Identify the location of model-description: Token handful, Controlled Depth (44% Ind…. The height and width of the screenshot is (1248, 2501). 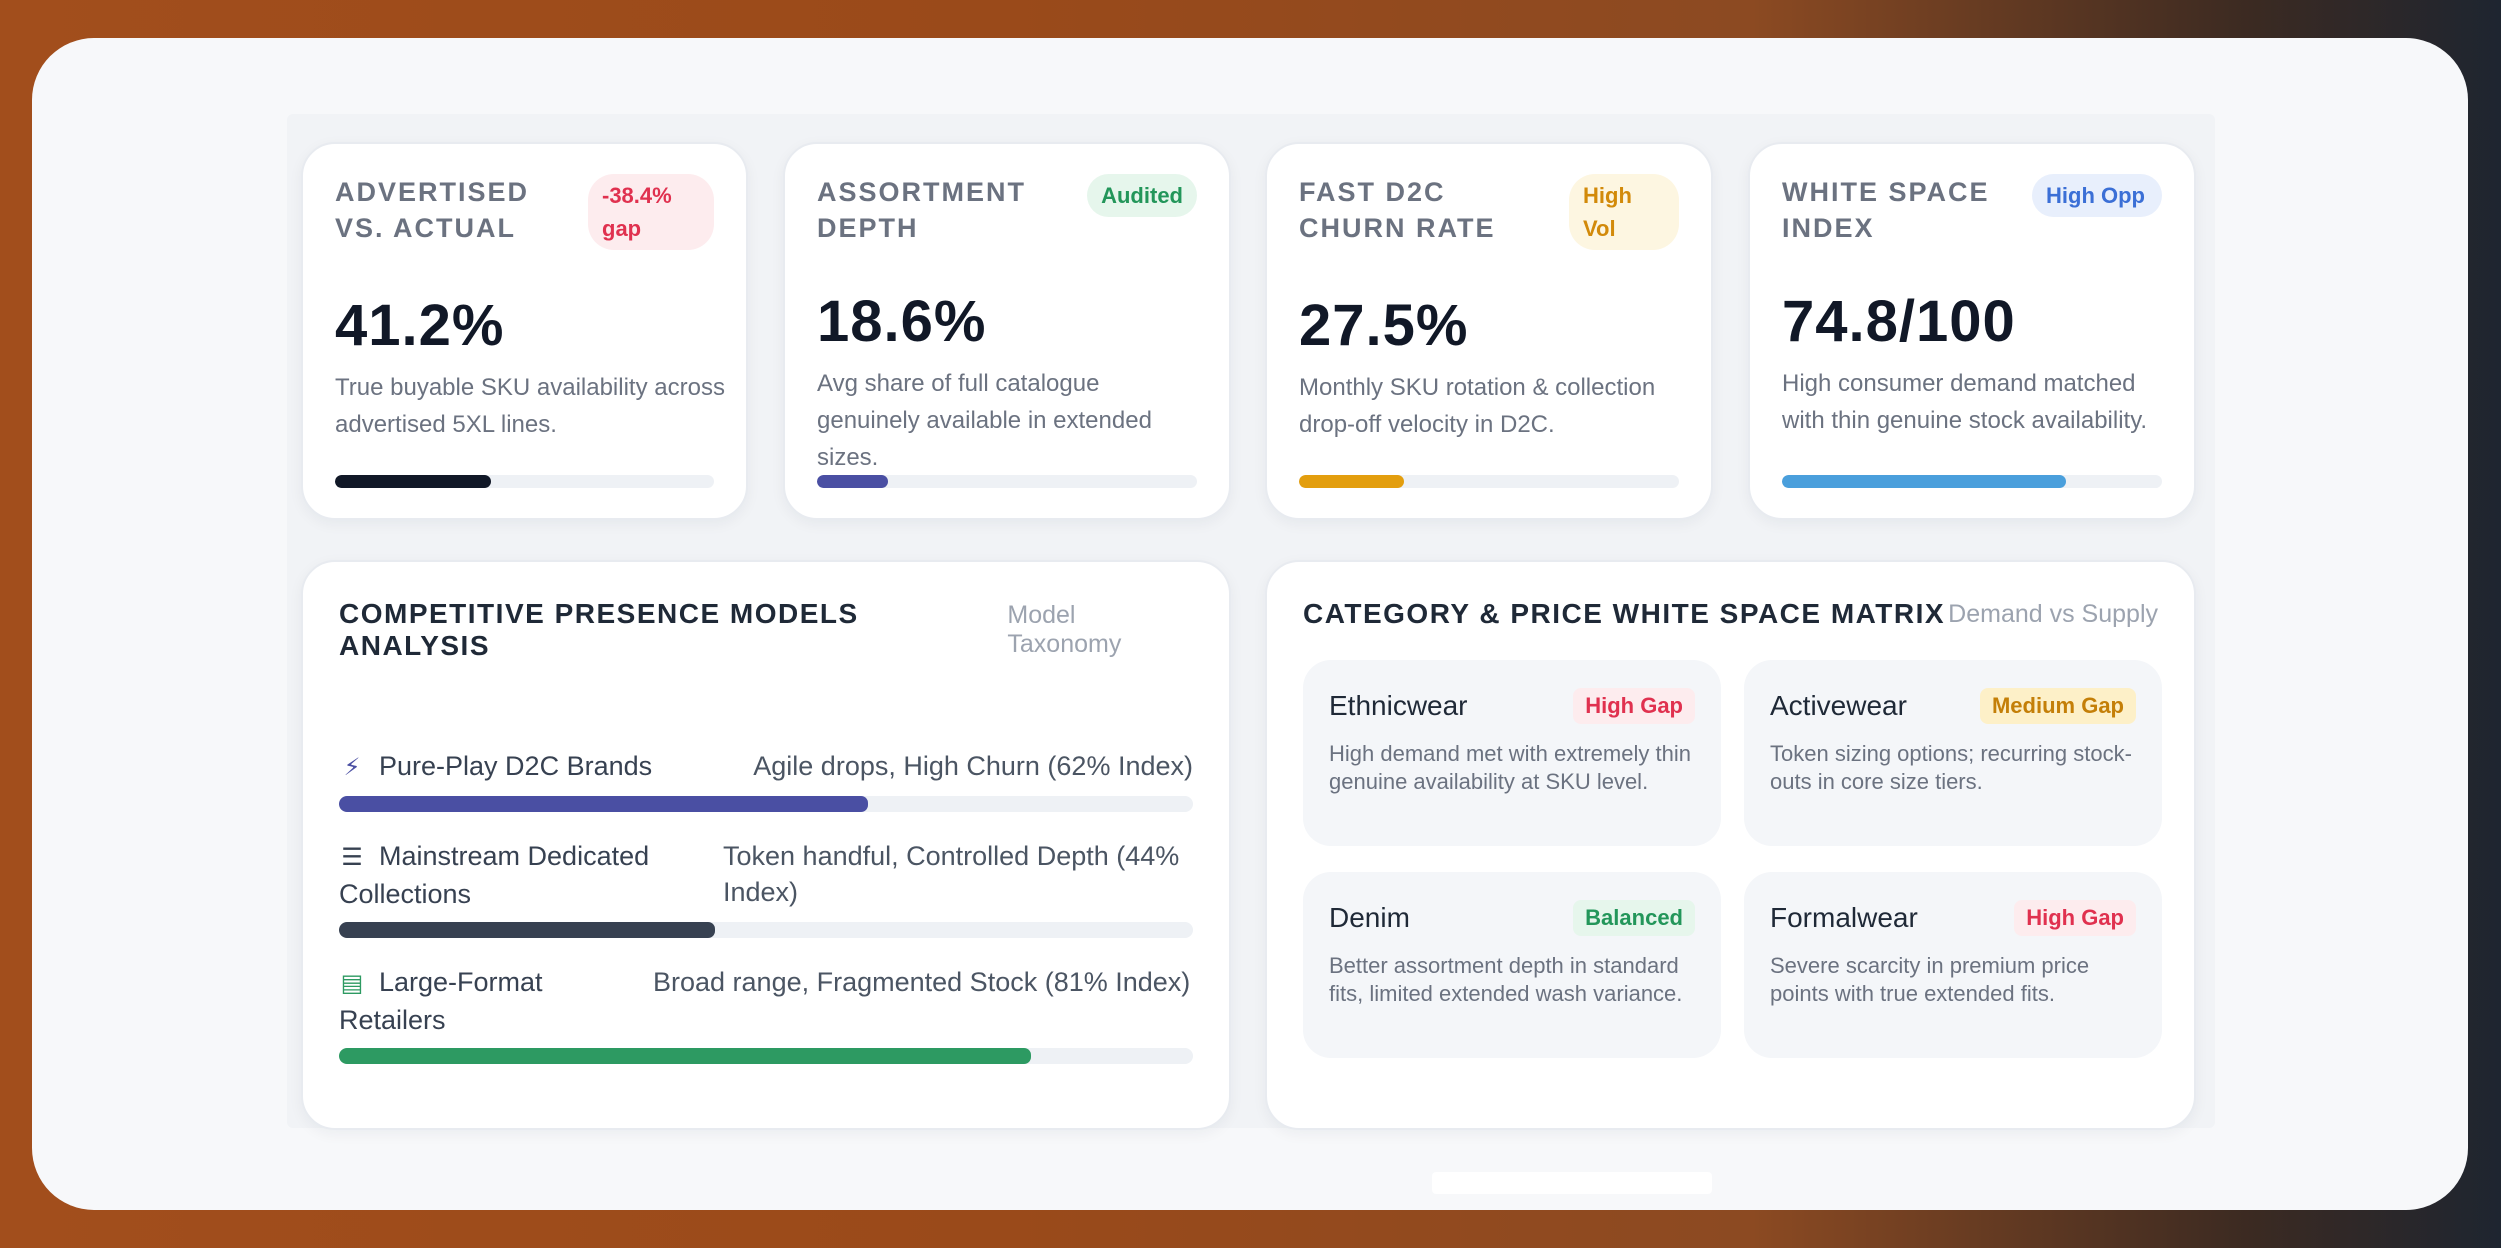
(951, 874).